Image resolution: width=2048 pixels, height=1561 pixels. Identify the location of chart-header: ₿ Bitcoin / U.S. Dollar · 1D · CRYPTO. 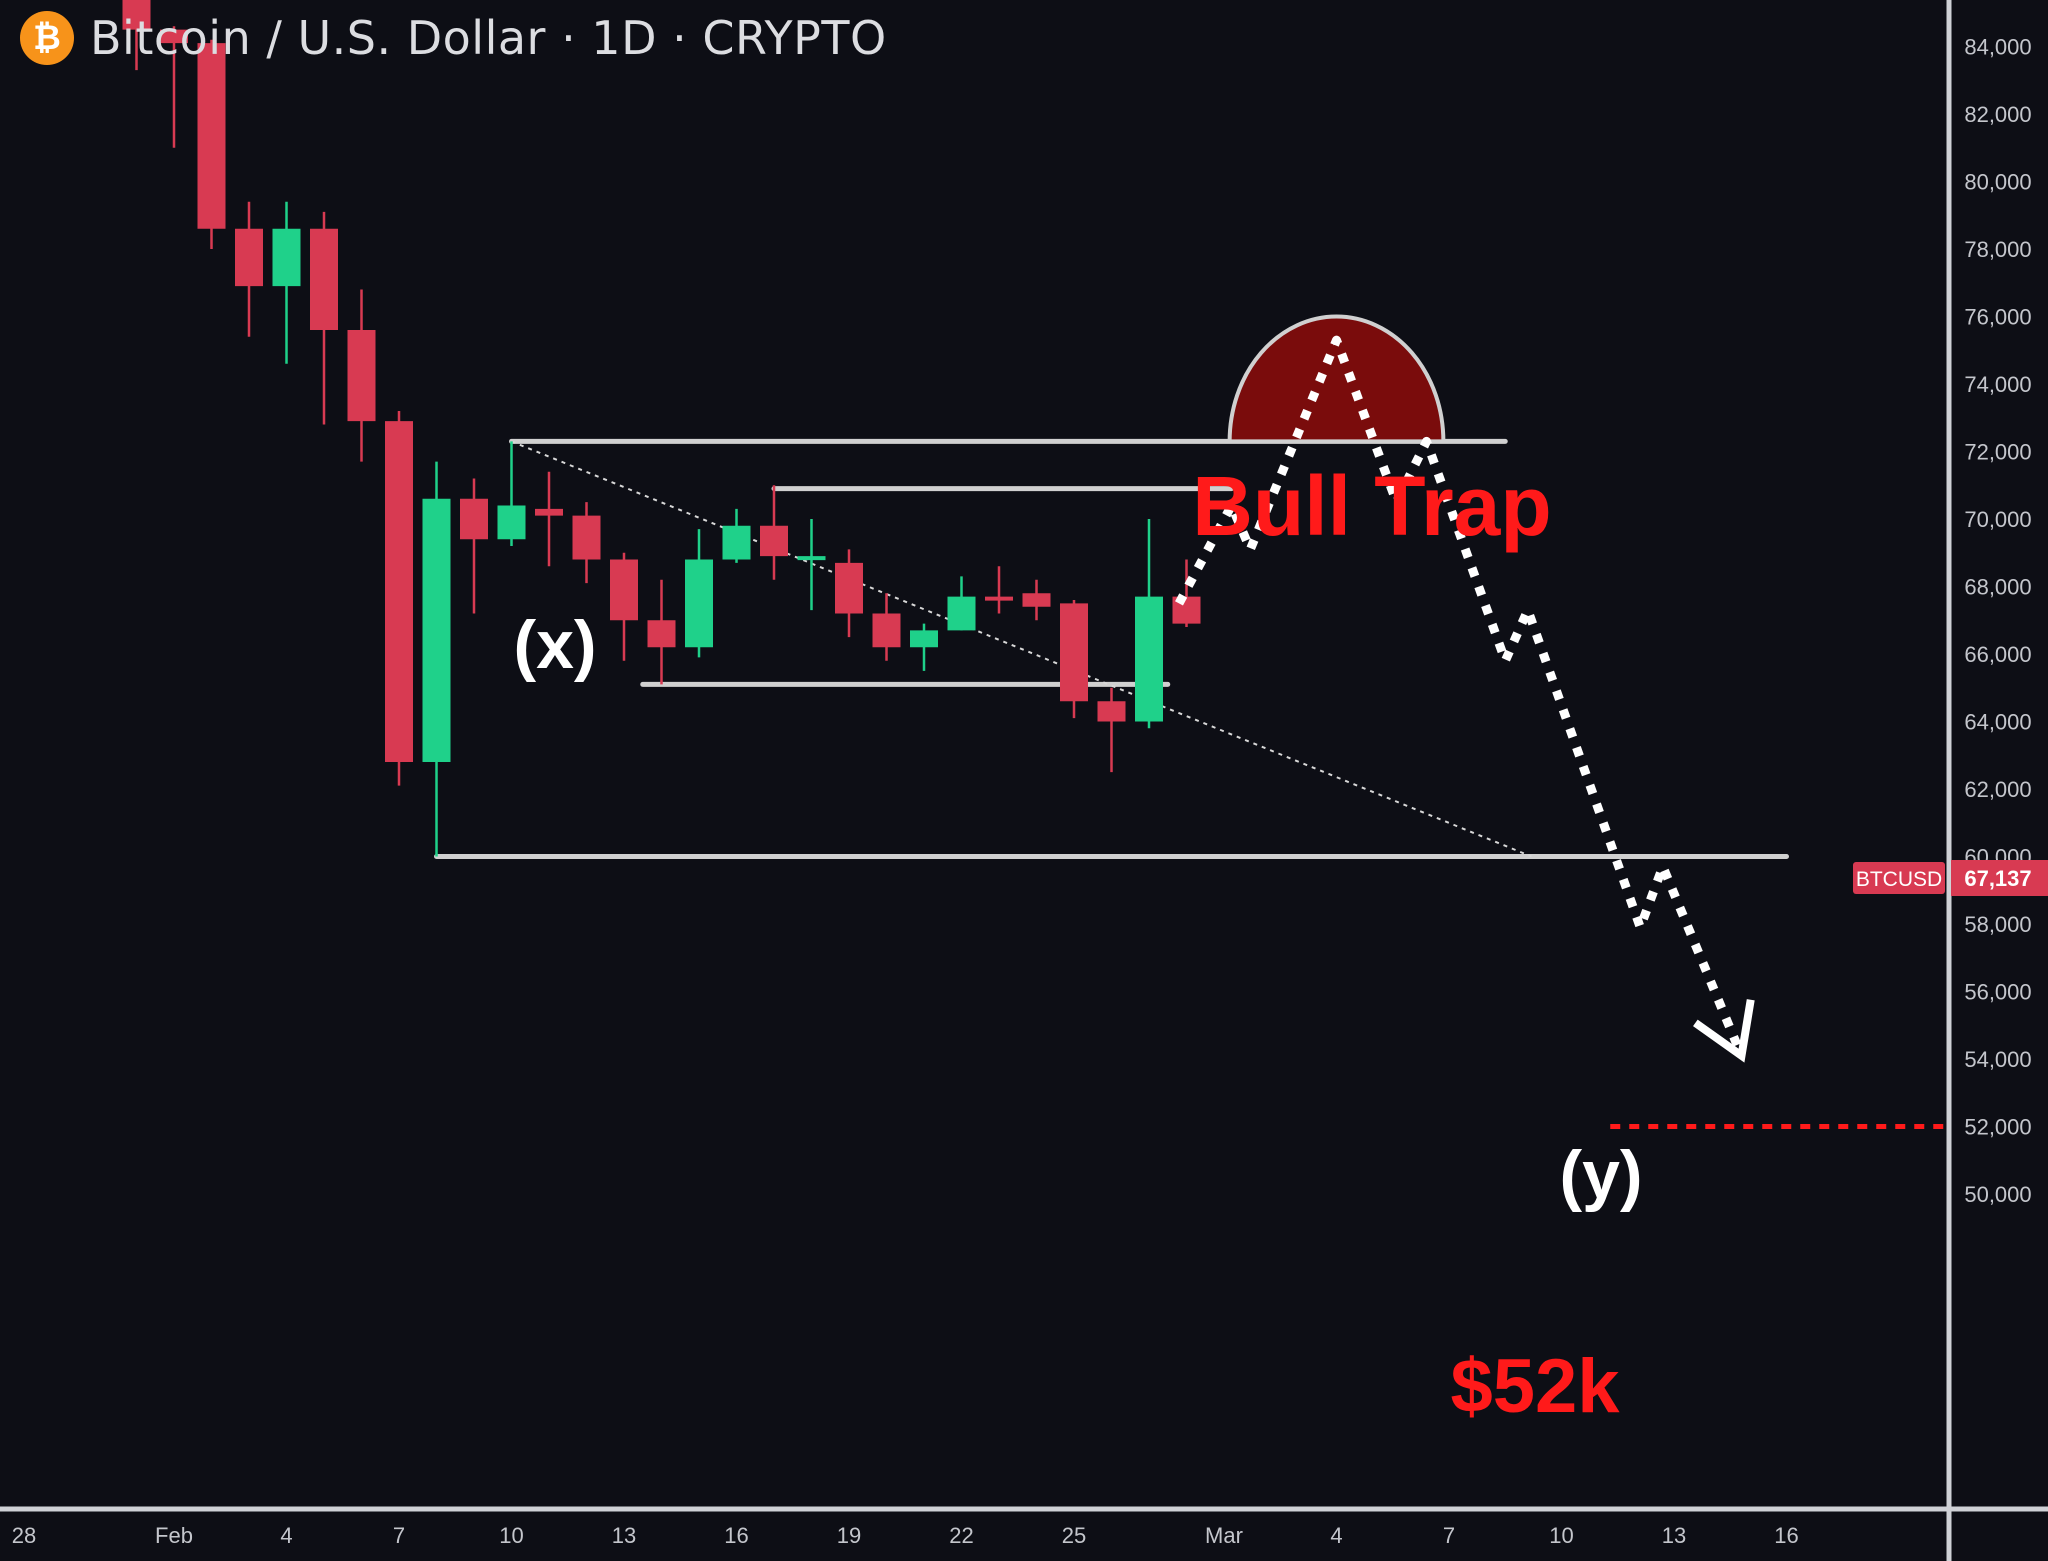
(453, 38).